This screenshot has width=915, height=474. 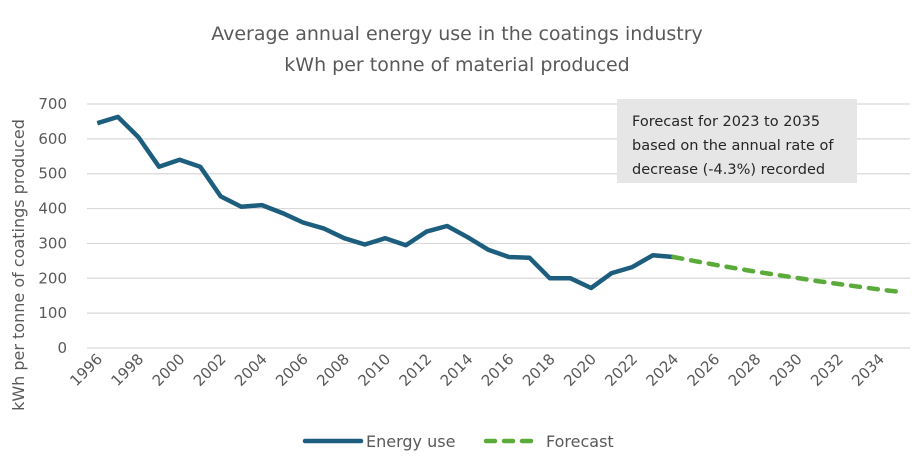 What do you see at coordinates (621, 370) in the screenshot?
I see `x-tick-label: 2022` at bounding box center [621, 370].